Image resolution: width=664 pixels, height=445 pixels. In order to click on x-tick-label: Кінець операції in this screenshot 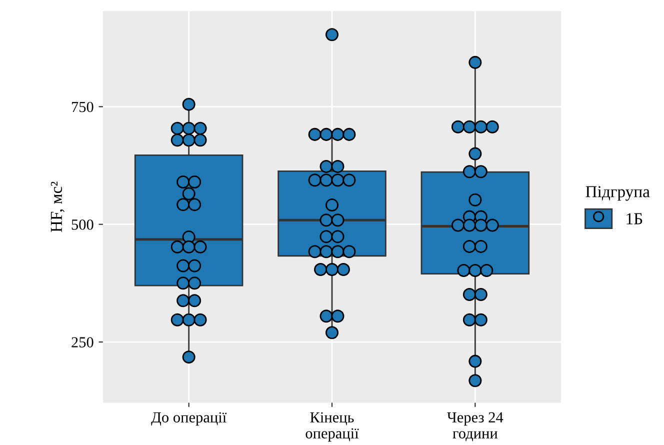, I will do `click(332, 427)`.